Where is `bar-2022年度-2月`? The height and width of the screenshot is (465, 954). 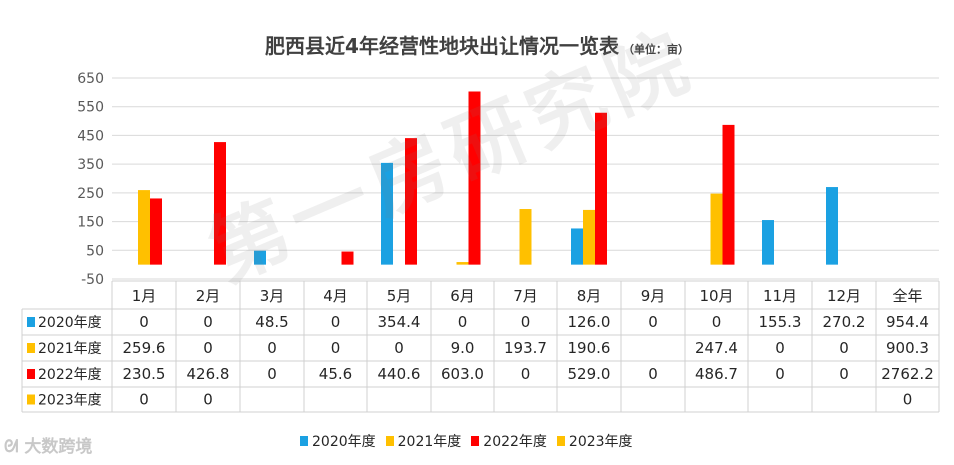 bar-2022年度-2月 is located at coordinates (220, 203).